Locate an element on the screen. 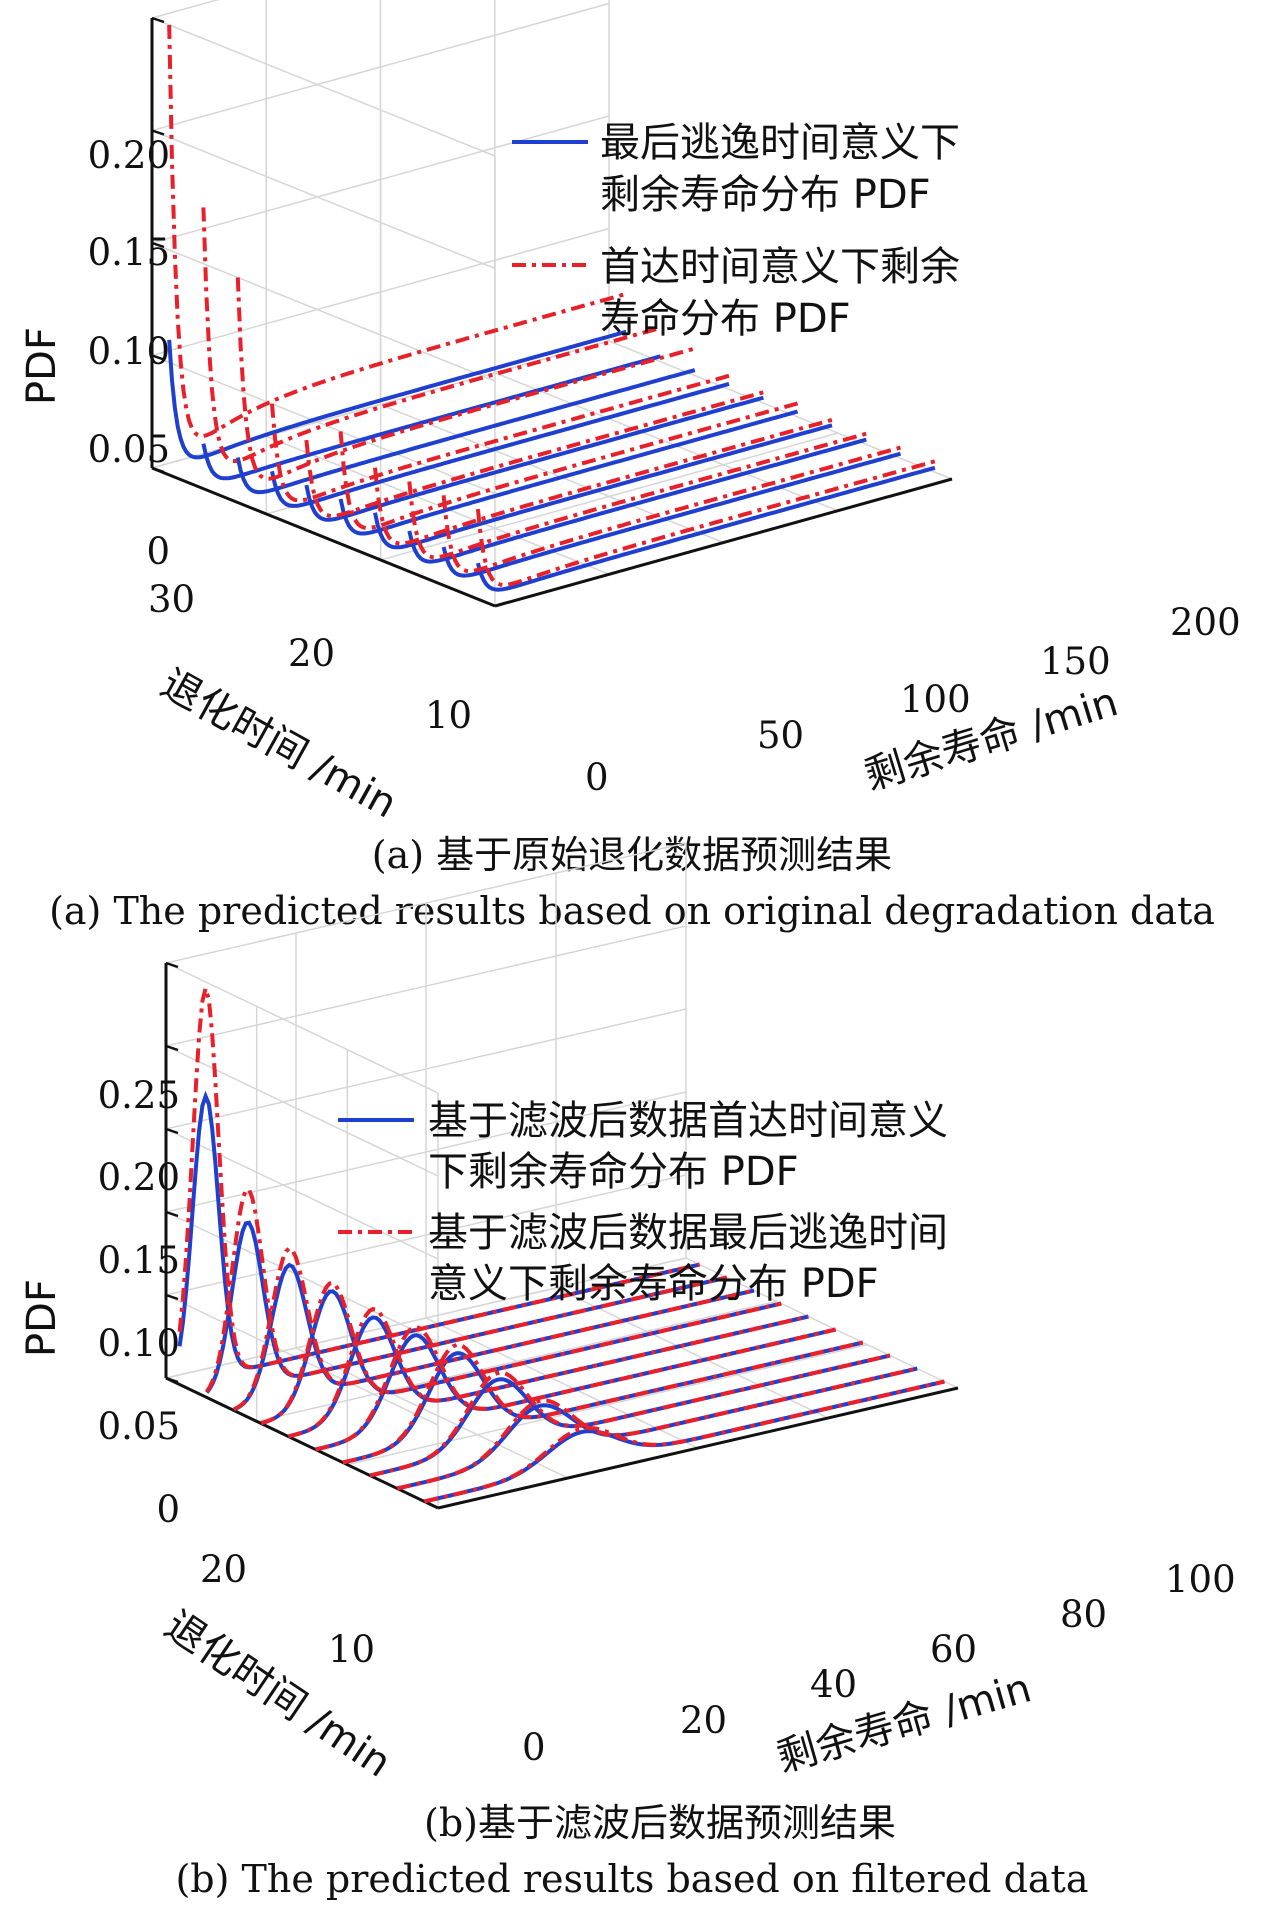 The width and height of the screenshot is (1265, 1906). a-y-axis-line is located at coordinates (323, 537).